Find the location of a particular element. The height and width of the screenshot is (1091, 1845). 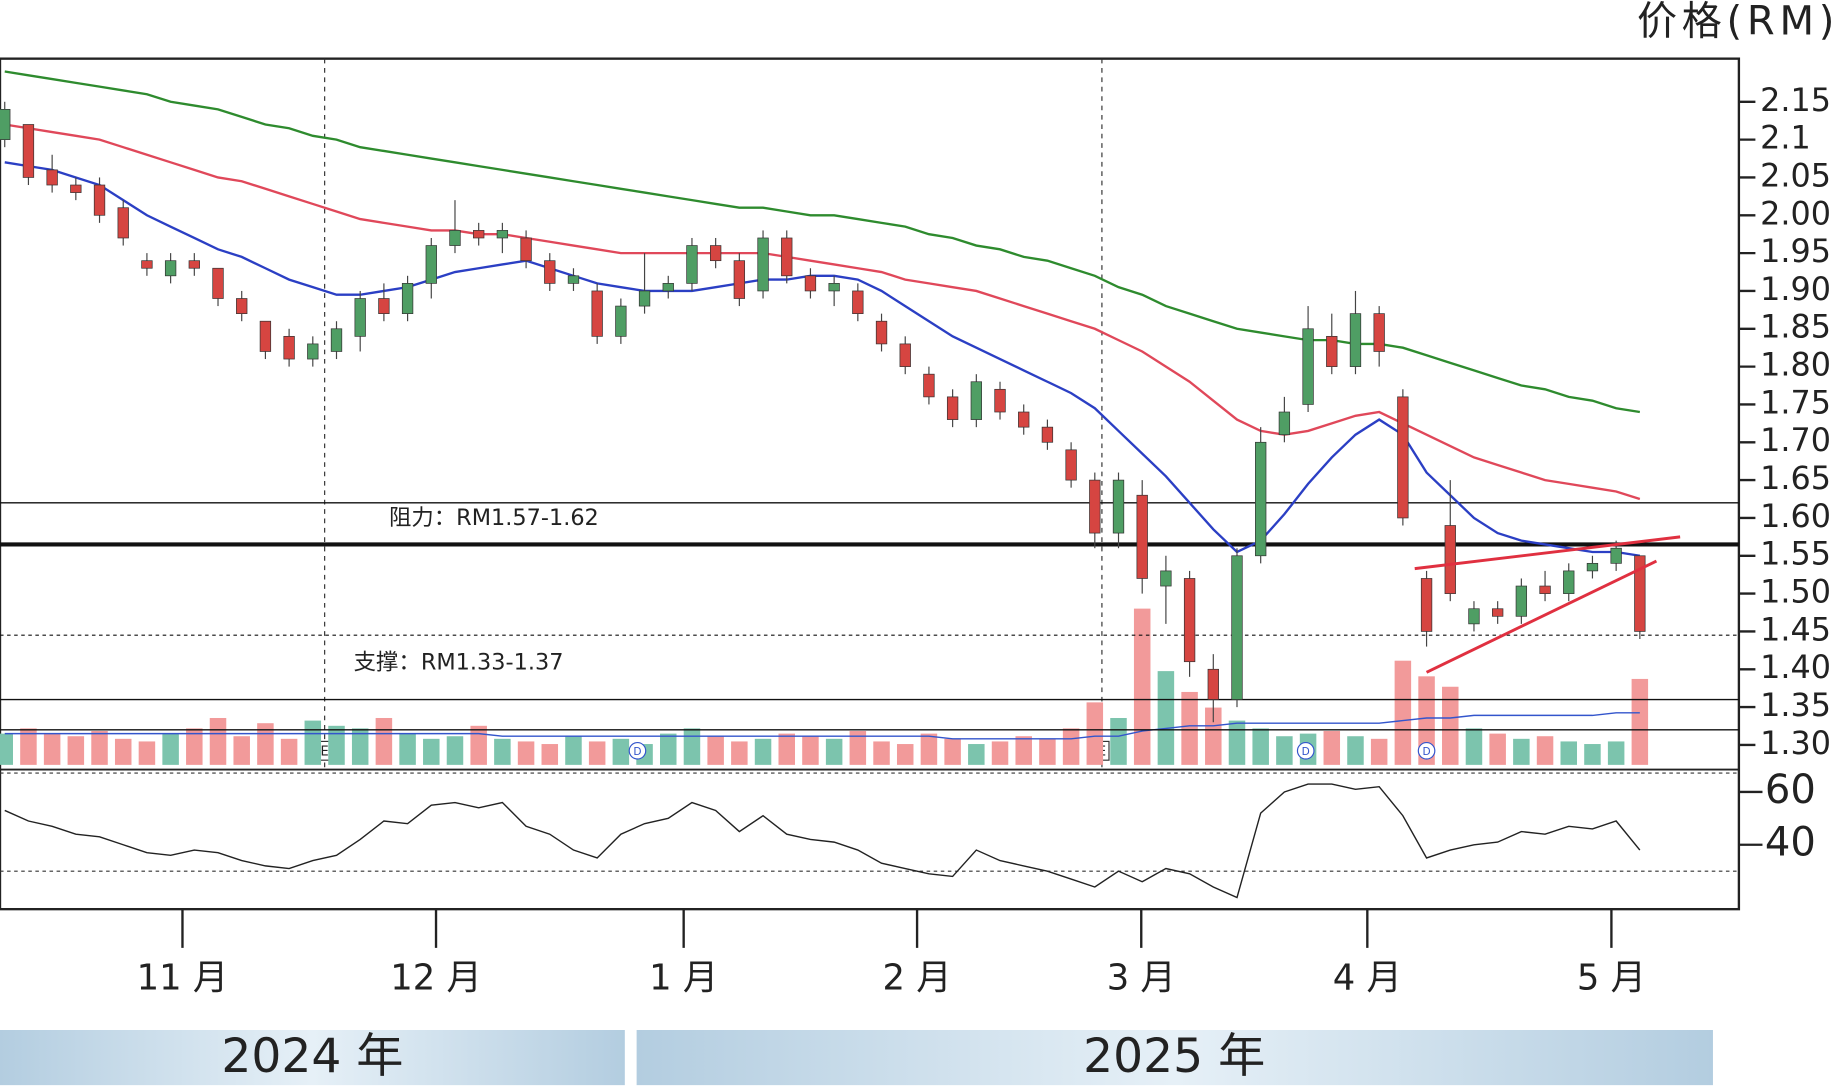

y-tick-label: 2.05 is located at coordinates (1795, 176).